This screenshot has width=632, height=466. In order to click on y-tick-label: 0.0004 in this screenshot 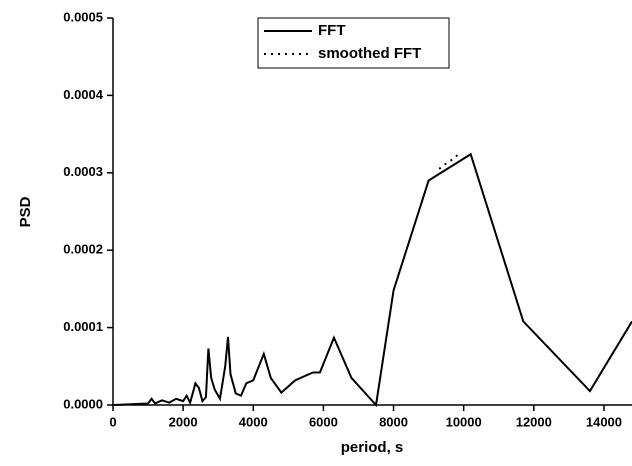, I will do `click(83, 94)`.